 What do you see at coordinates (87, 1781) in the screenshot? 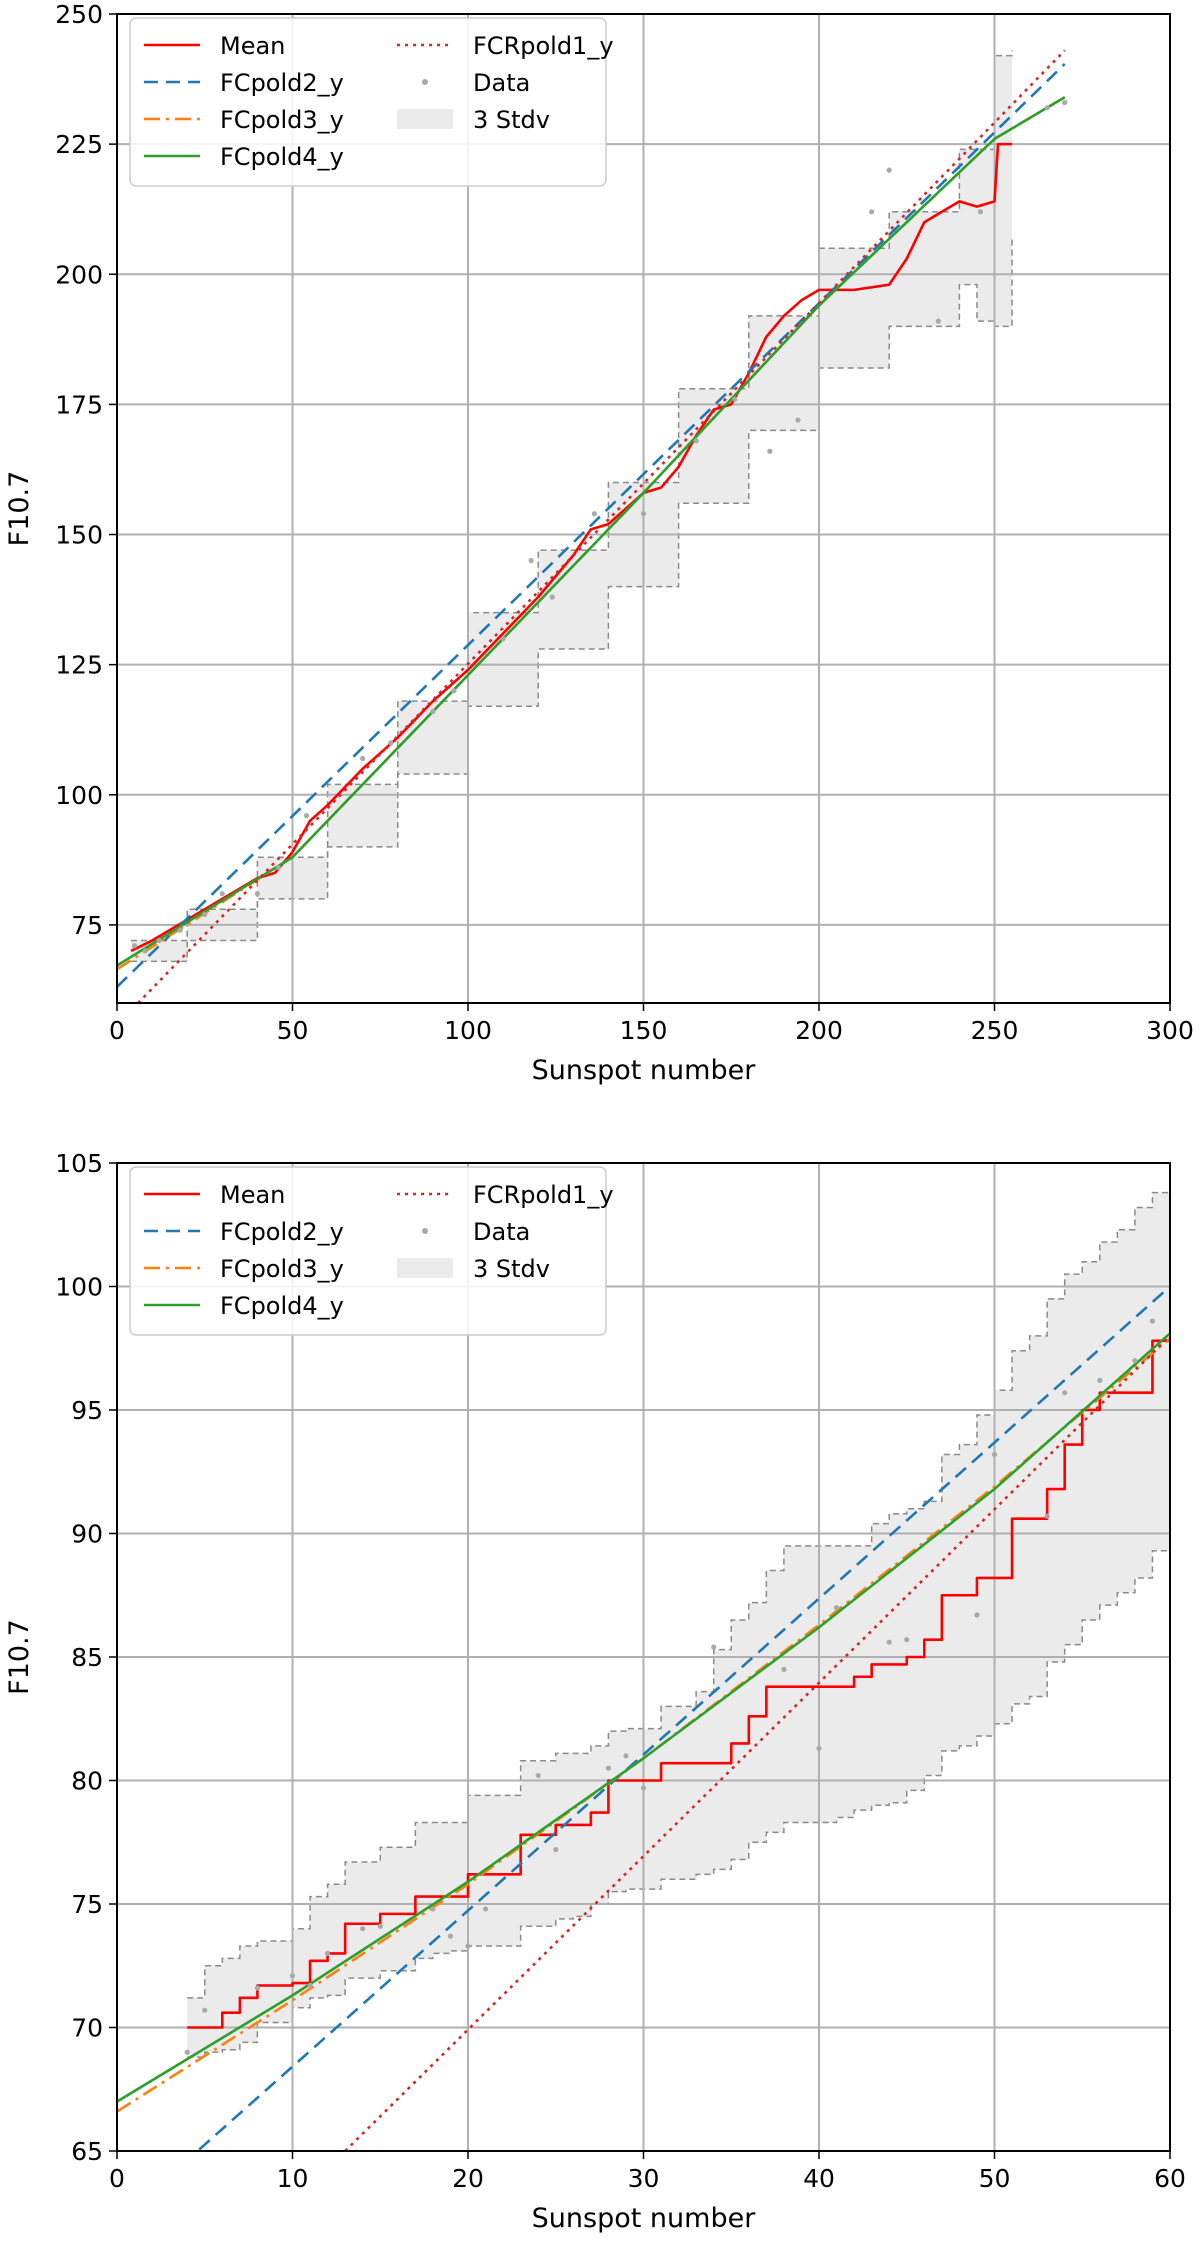
I see `y-tick-label: 80` at bounding box center [87, 1781].